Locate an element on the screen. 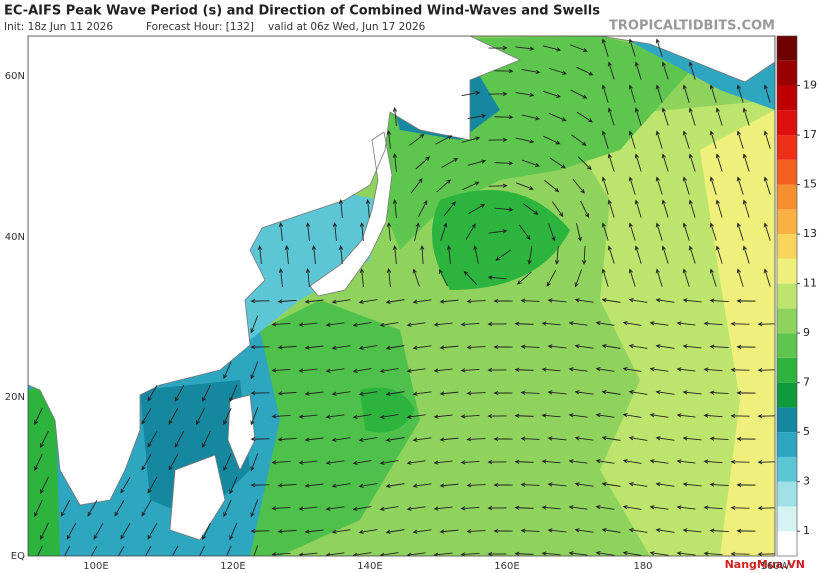  lon-label: 100E is located at coordinates (95, 566).